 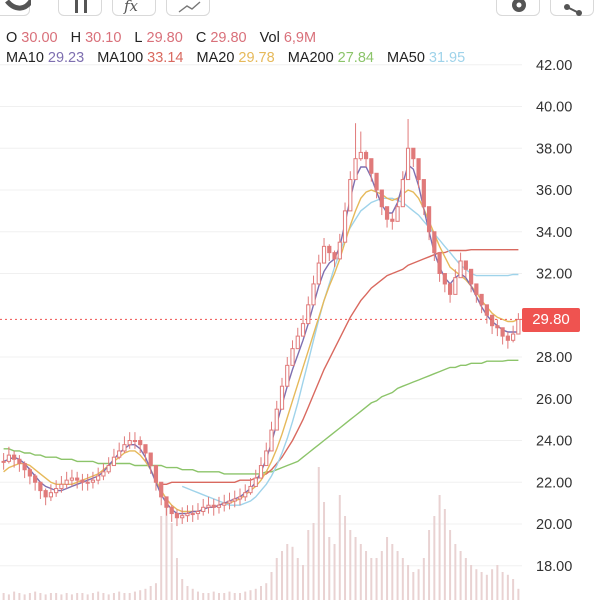 I want to click on y-tick-label: 28.00, so click(x=554, y=358).